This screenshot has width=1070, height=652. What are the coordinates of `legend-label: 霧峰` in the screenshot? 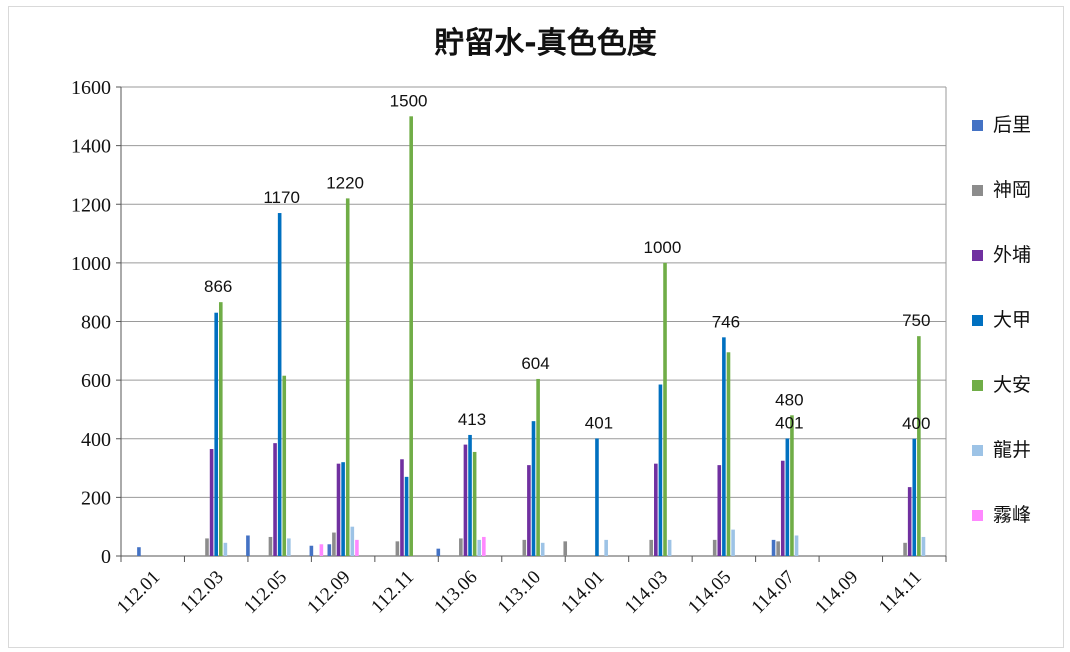 It's located at (1012, 515).